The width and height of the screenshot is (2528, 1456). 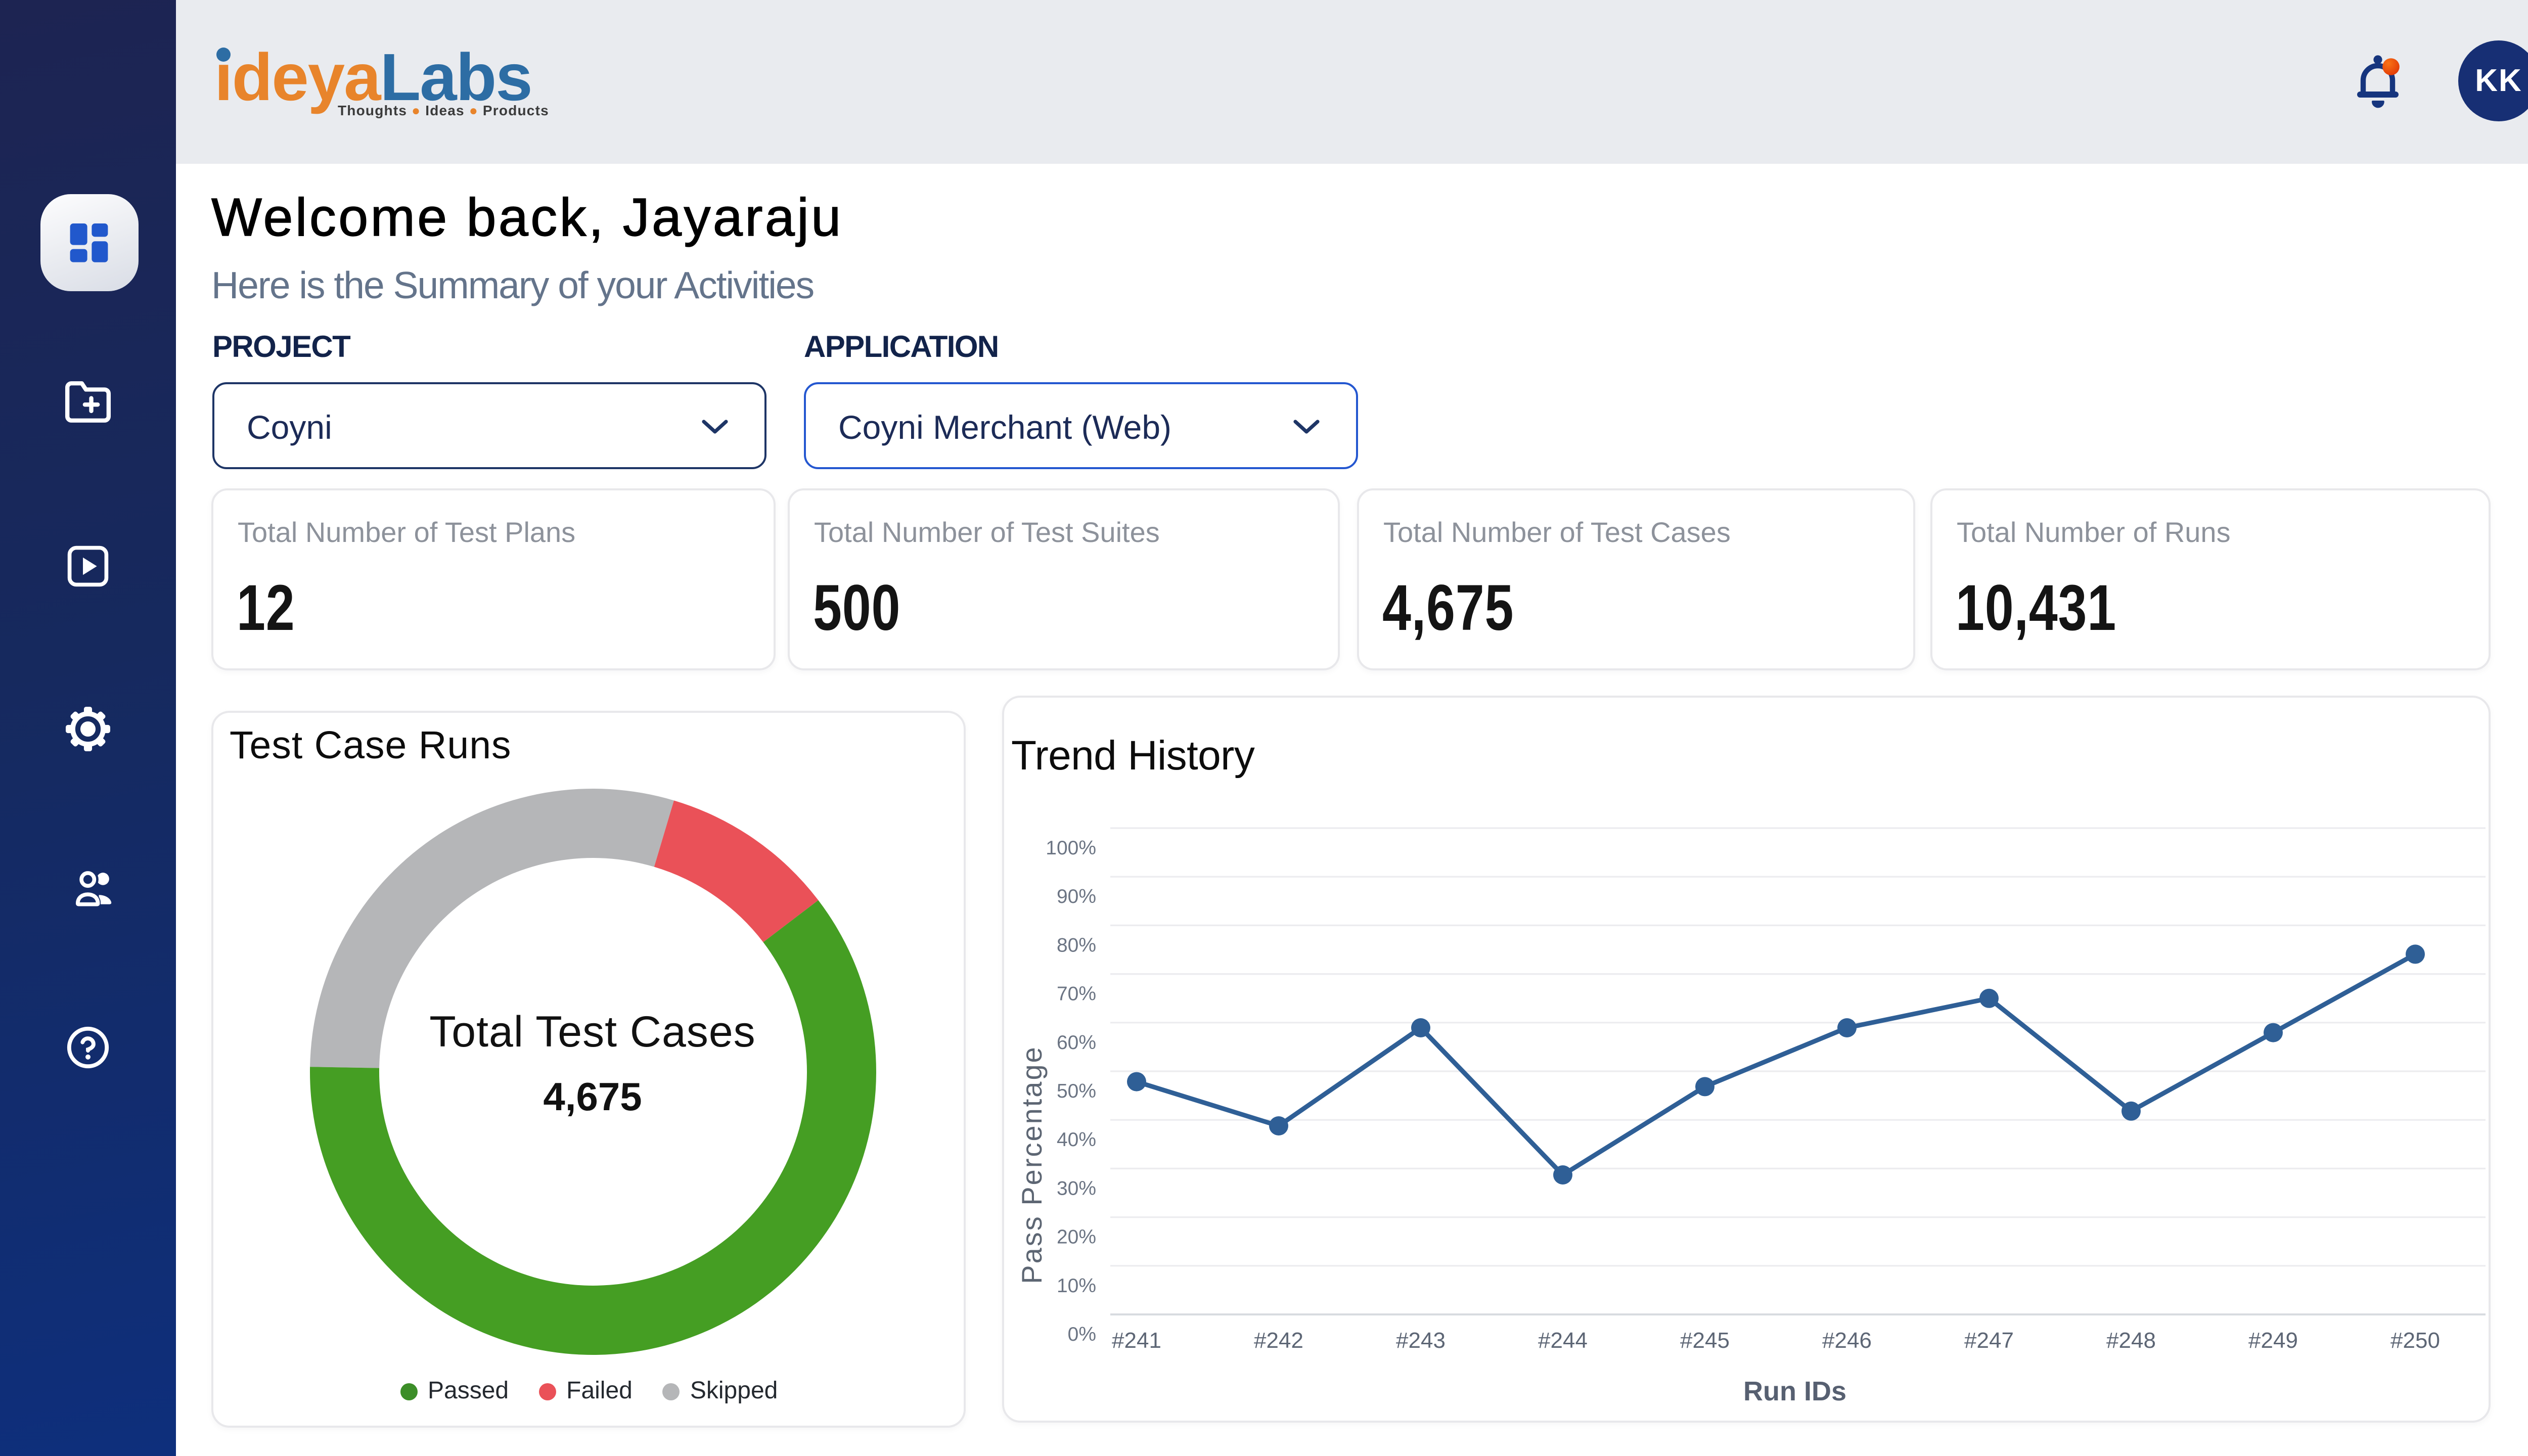 What do you see at coordinates (2415, 1340) in the screenshot?
I see `svg-text: #250` at bounding box center [2415, 1340].